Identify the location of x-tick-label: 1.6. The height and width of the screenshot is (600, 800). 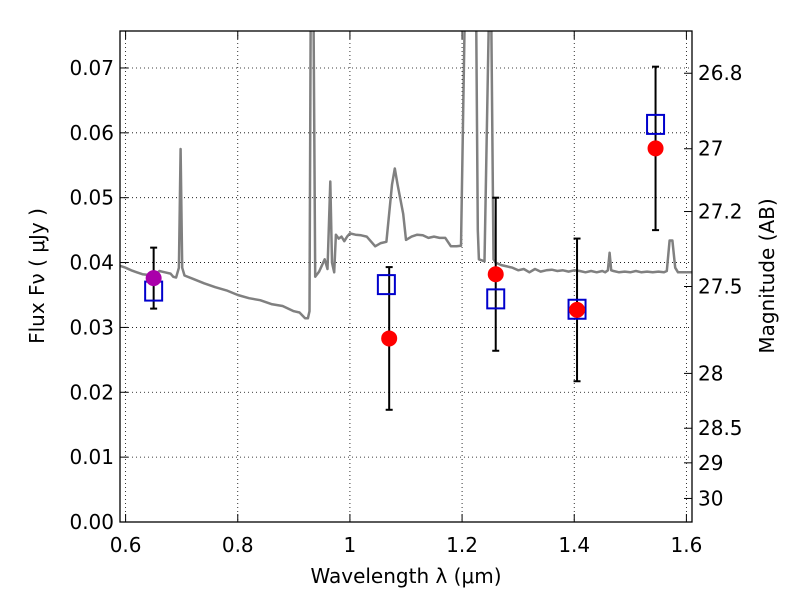
(686, 545).